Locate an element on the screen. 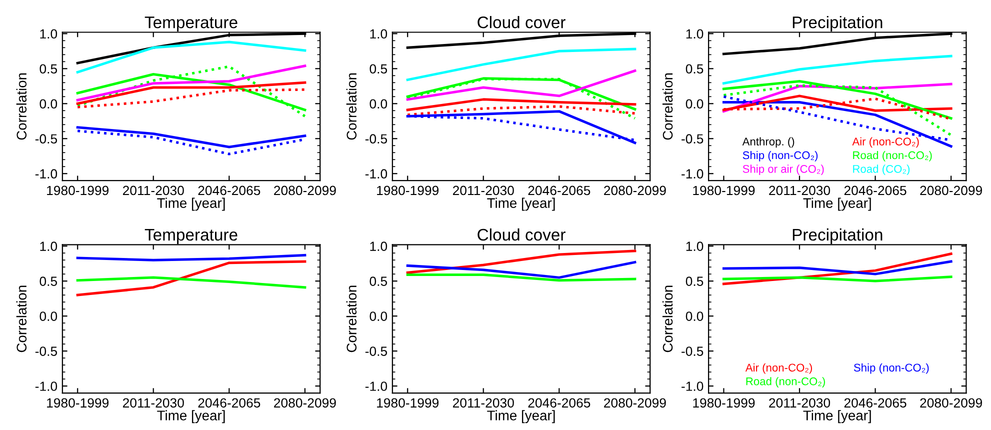  text: Road (CO₂) is located at coordinates (881, 170).